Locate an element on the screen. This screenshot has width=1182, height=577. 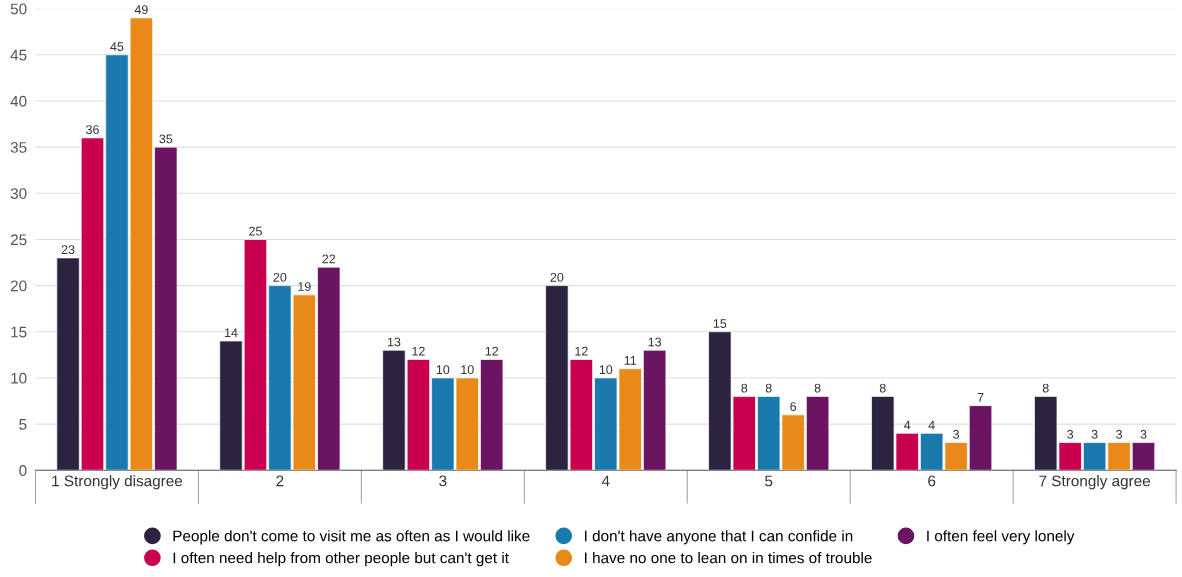
x-tick-label: 6 is located at coordinates (932, 481).